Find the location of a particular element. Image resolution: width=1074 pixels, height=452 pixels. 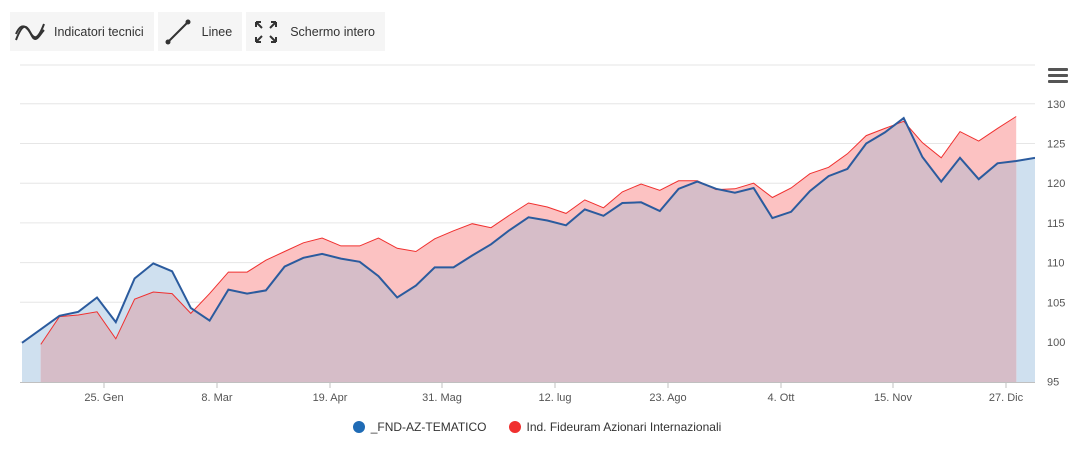

x-tick-label: 4. Ott is located at coordinates (781, 398).